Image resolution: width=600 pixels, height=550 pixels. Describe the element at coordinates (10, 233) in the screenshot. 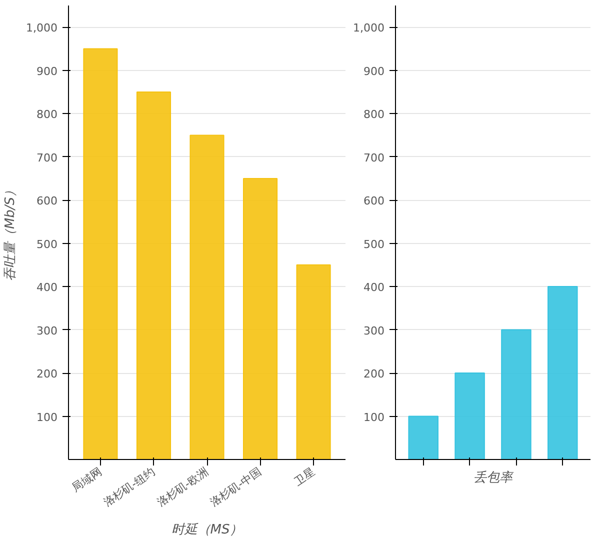

I see `y-axis-title: 吞吐量（Mb/S）` at that location.